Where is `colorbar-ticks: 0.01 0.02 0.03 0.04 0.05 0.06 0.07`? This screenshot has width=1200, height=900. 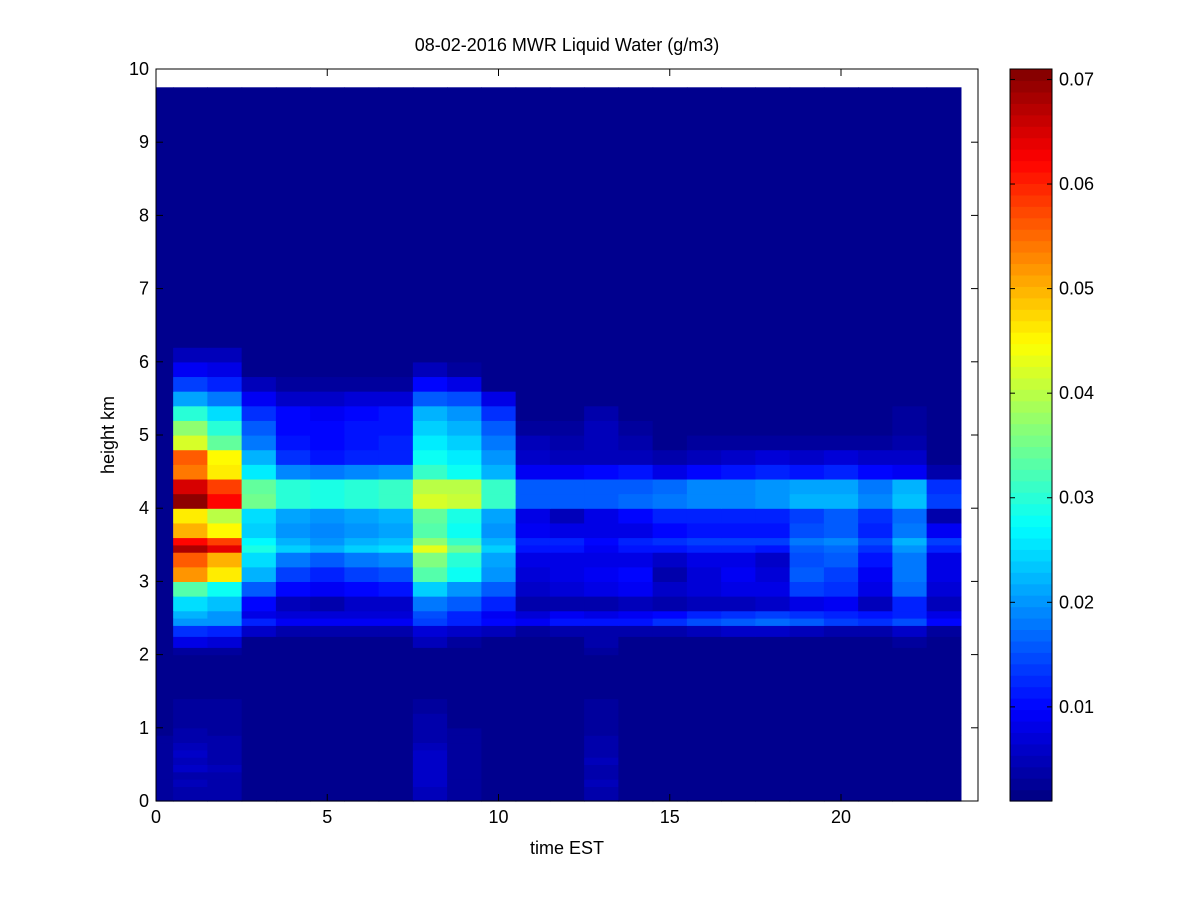
colorbar-ticks: 0.01 0.02 0.03 0.04 0.05 0.06 0.07 is located at coordinates (1052, 393).